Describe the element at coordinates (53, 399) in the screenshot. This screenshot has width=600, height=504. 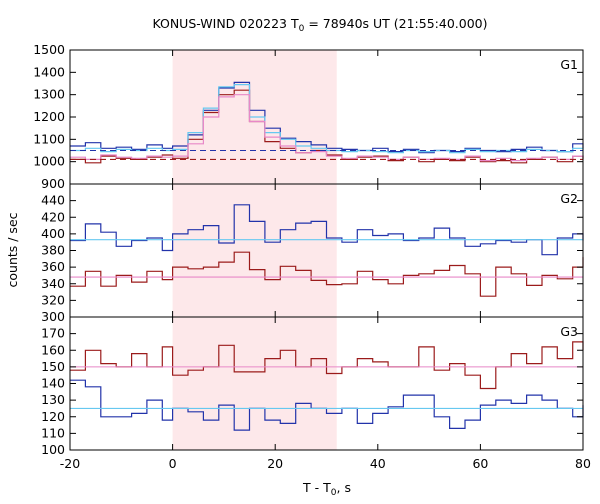
I see `y-tick-label-g3: 130` at that location.